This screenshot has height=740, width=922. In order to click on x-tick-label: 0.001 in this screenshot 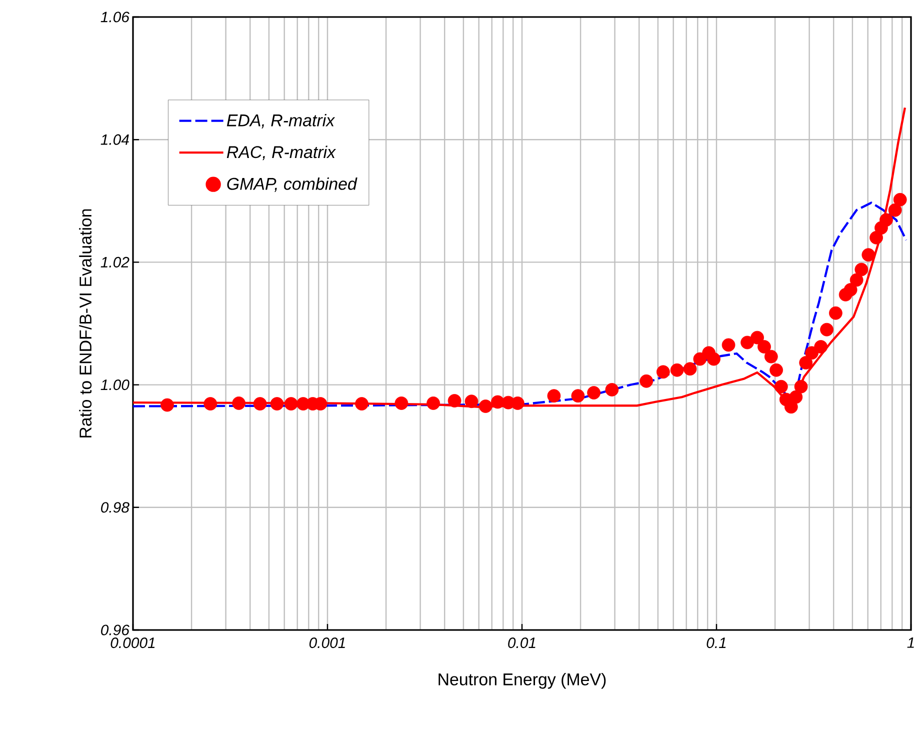, I will do `click(327, 643)`.